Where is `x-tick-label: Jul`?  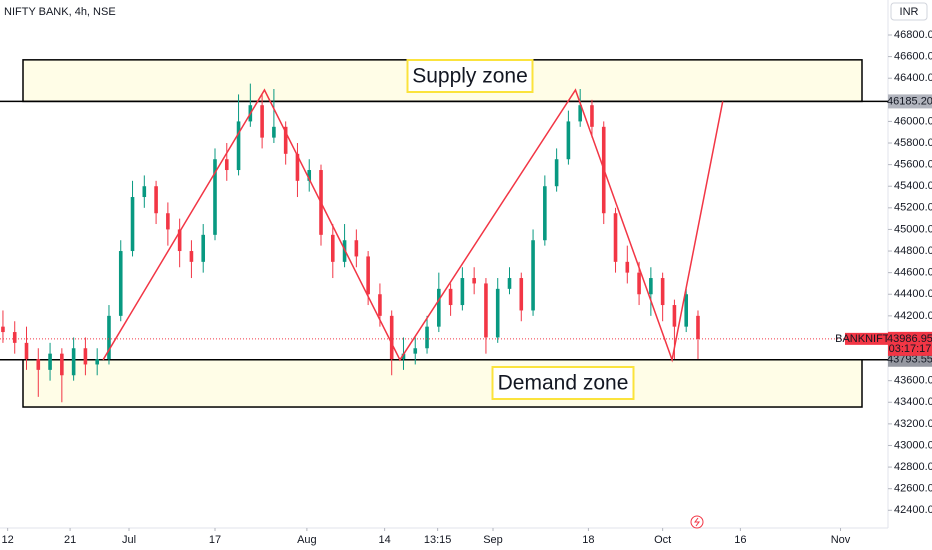 x-tick-label: Jul is located at coordinates (129, 540).